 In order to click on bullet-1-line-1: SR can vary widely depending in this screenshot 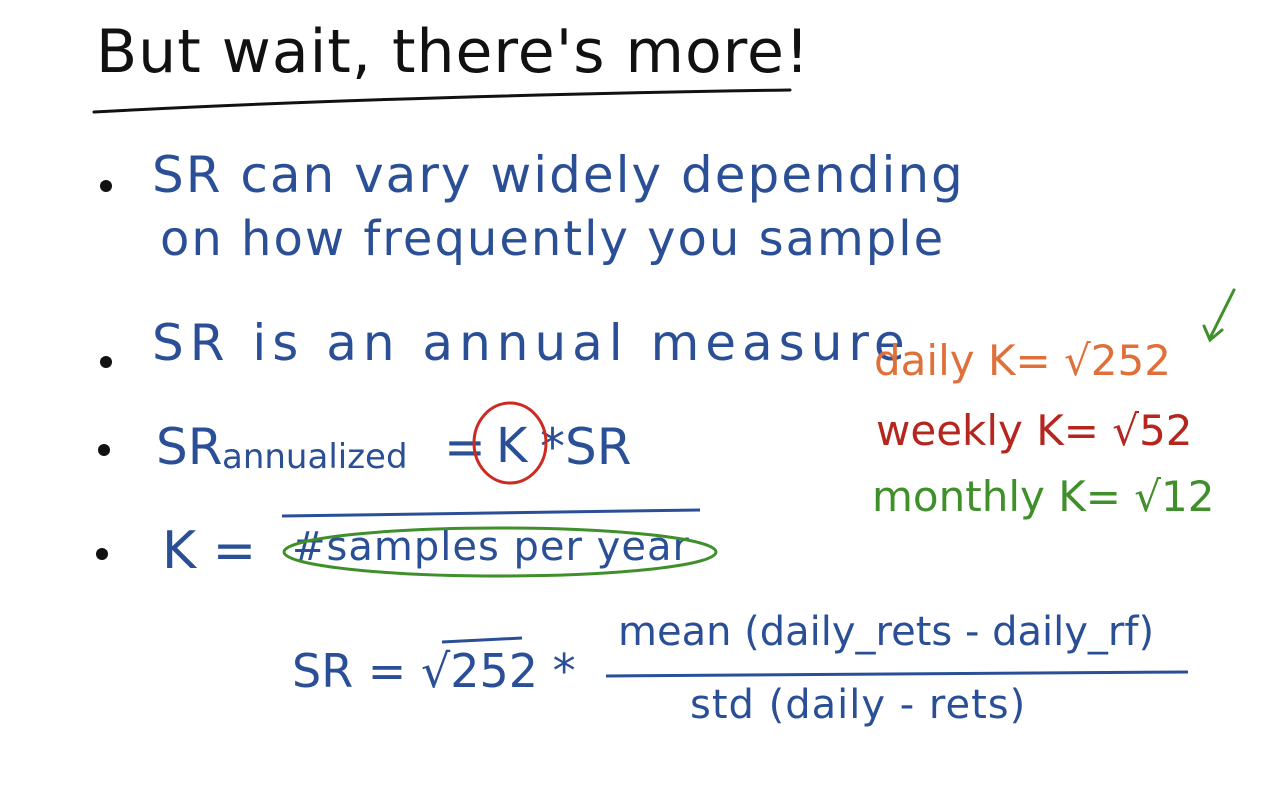, I will do `click(558, 175)`.